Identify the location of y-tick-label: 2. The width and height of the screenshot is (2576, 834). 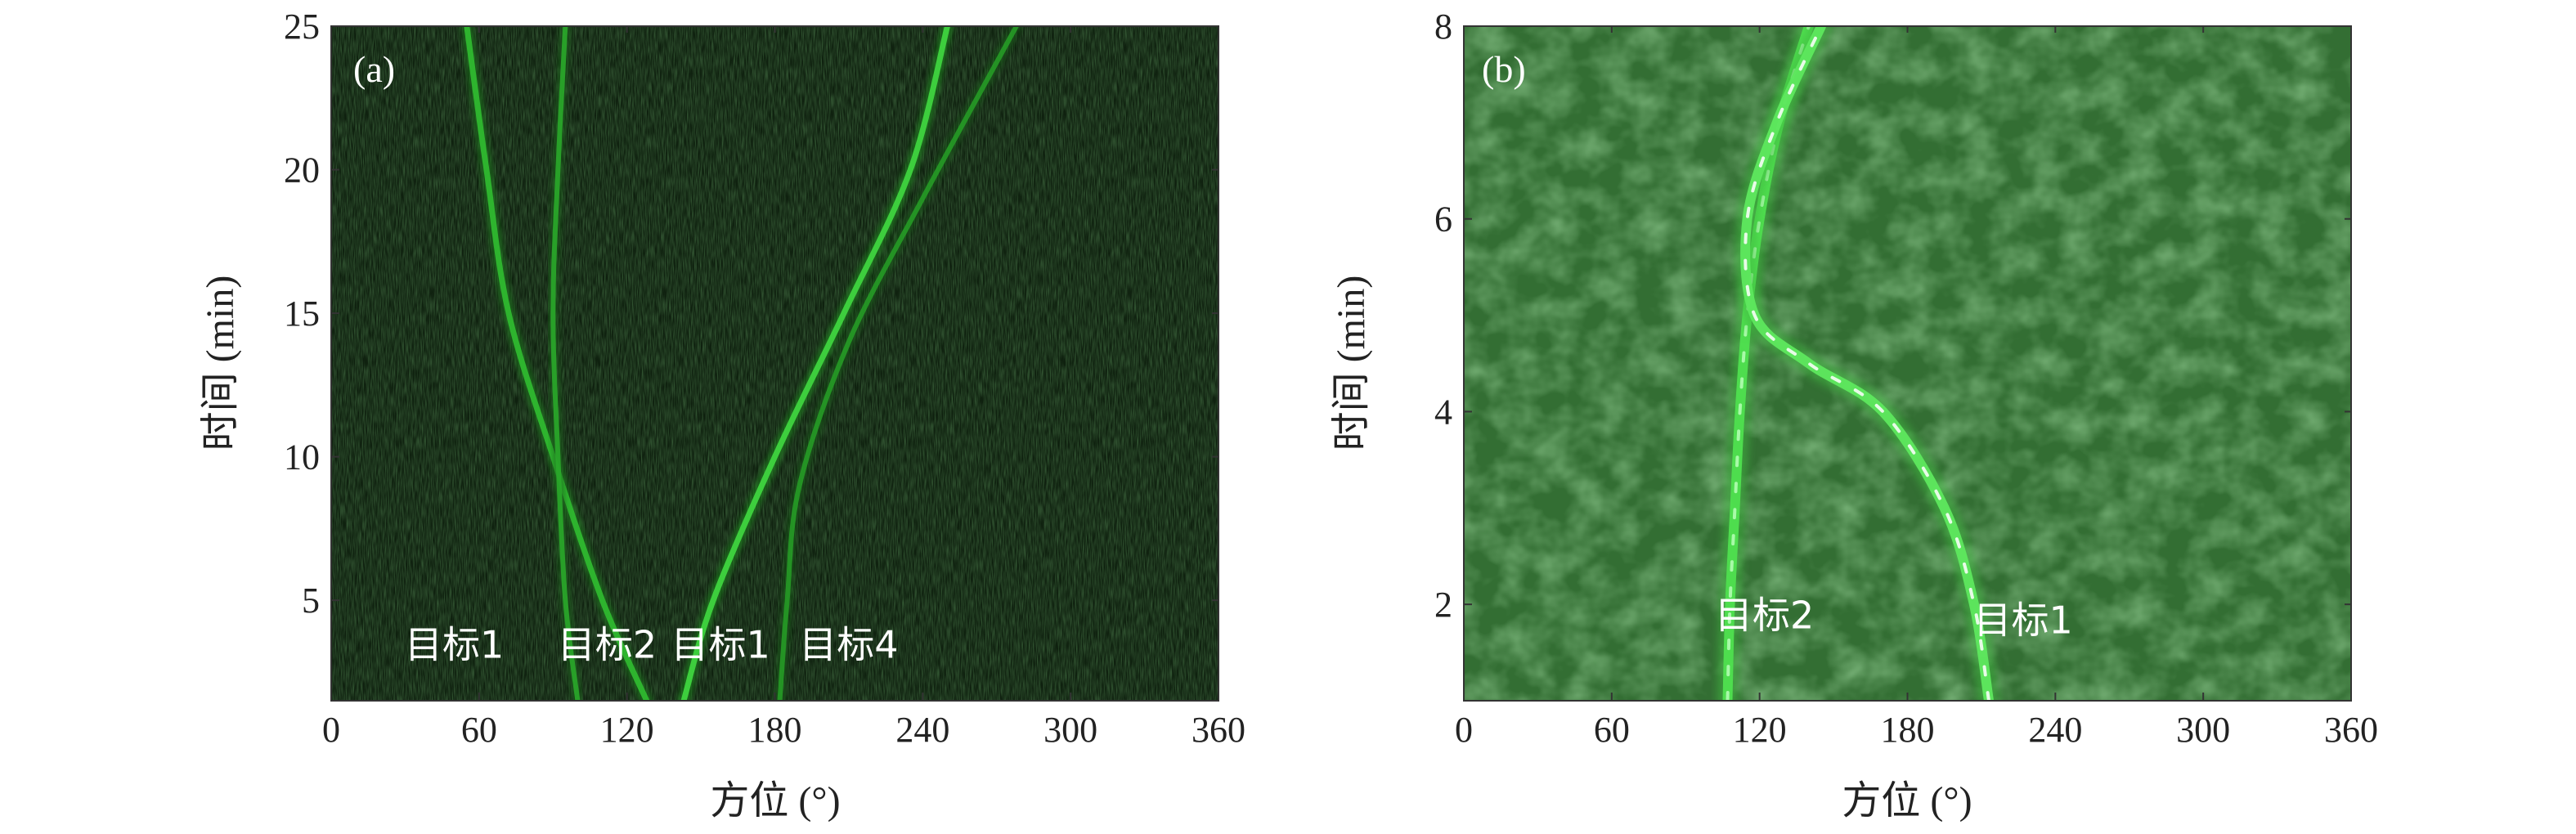
(1443, 605).